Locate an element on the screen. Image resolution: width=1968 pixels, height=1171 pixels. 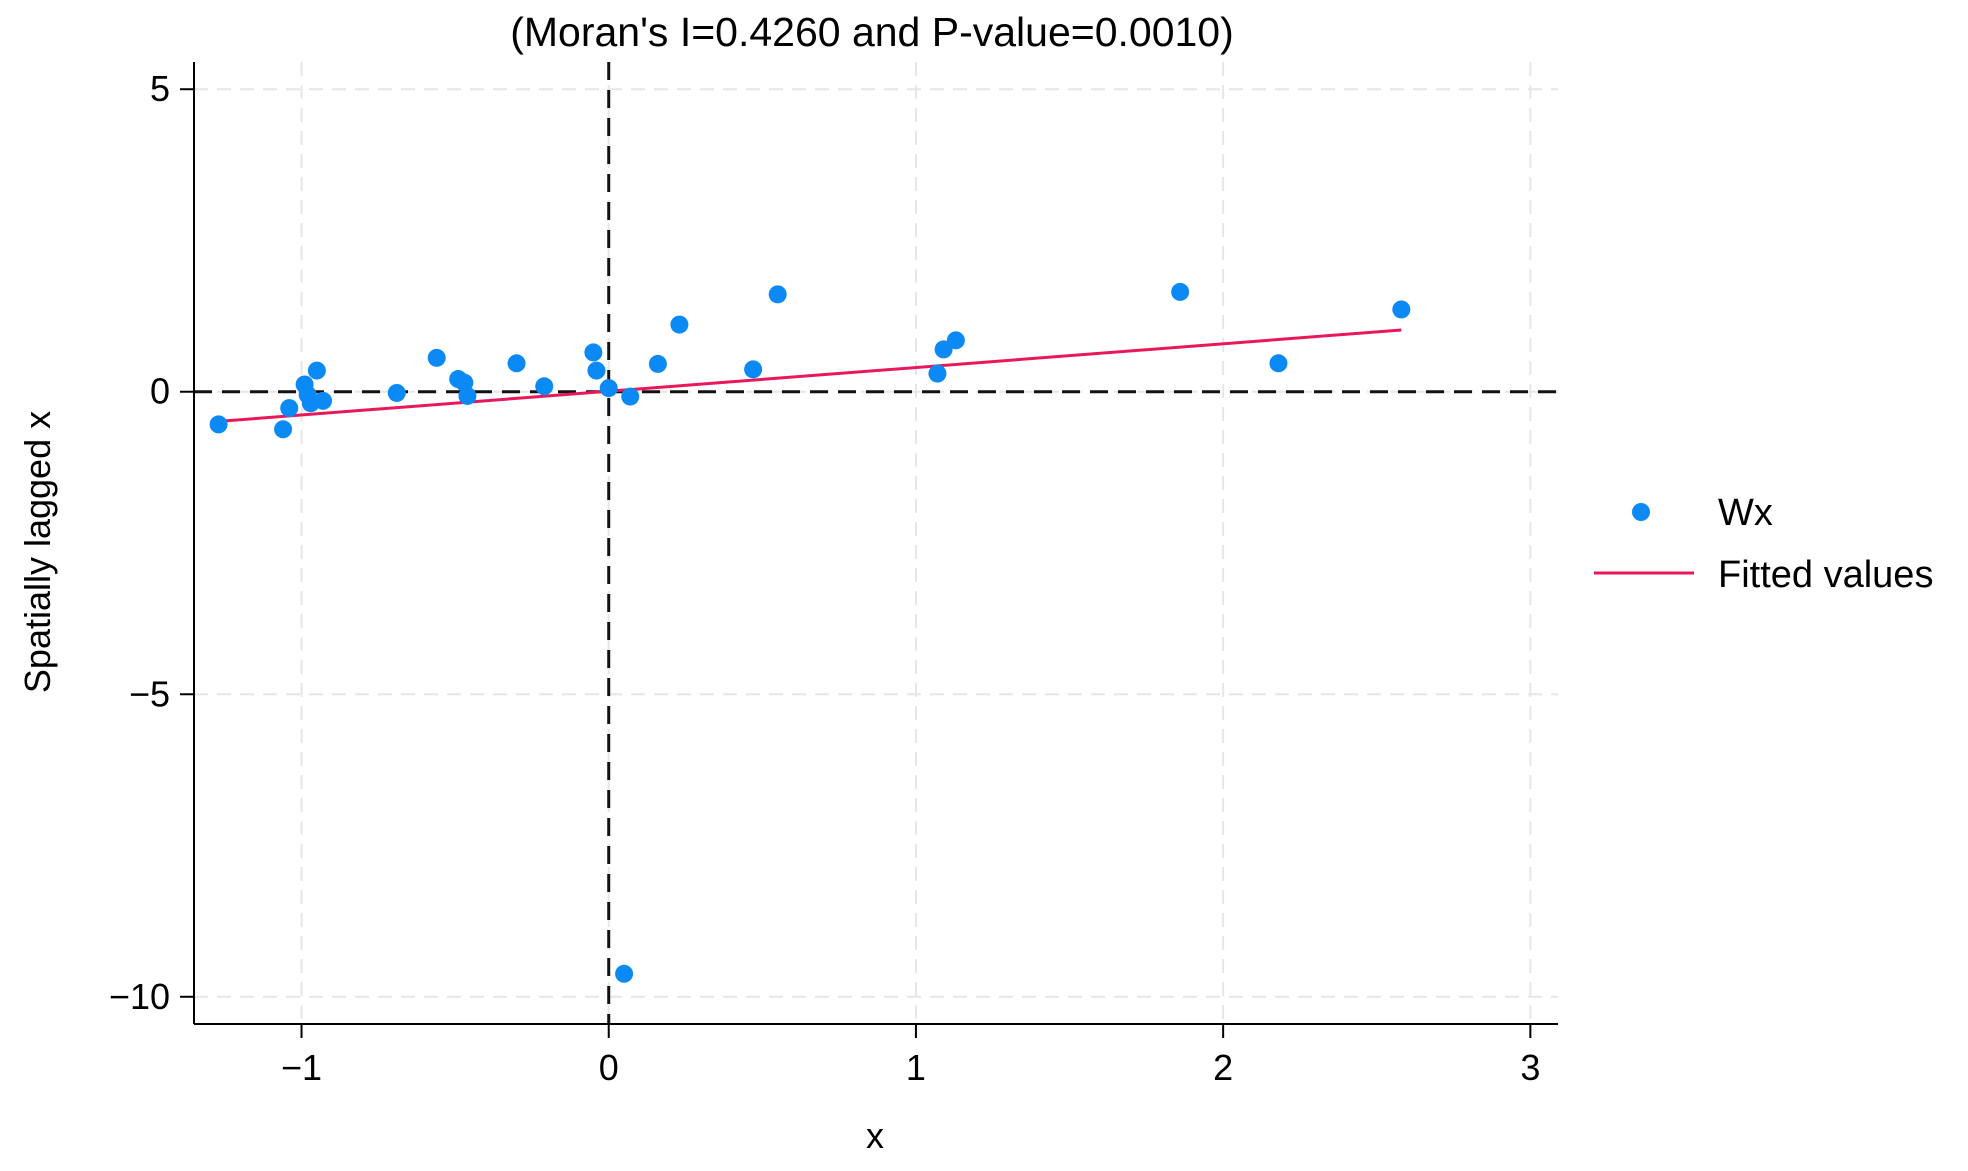
legend-label-wx: Wx is located at coordinates (1745, 513).